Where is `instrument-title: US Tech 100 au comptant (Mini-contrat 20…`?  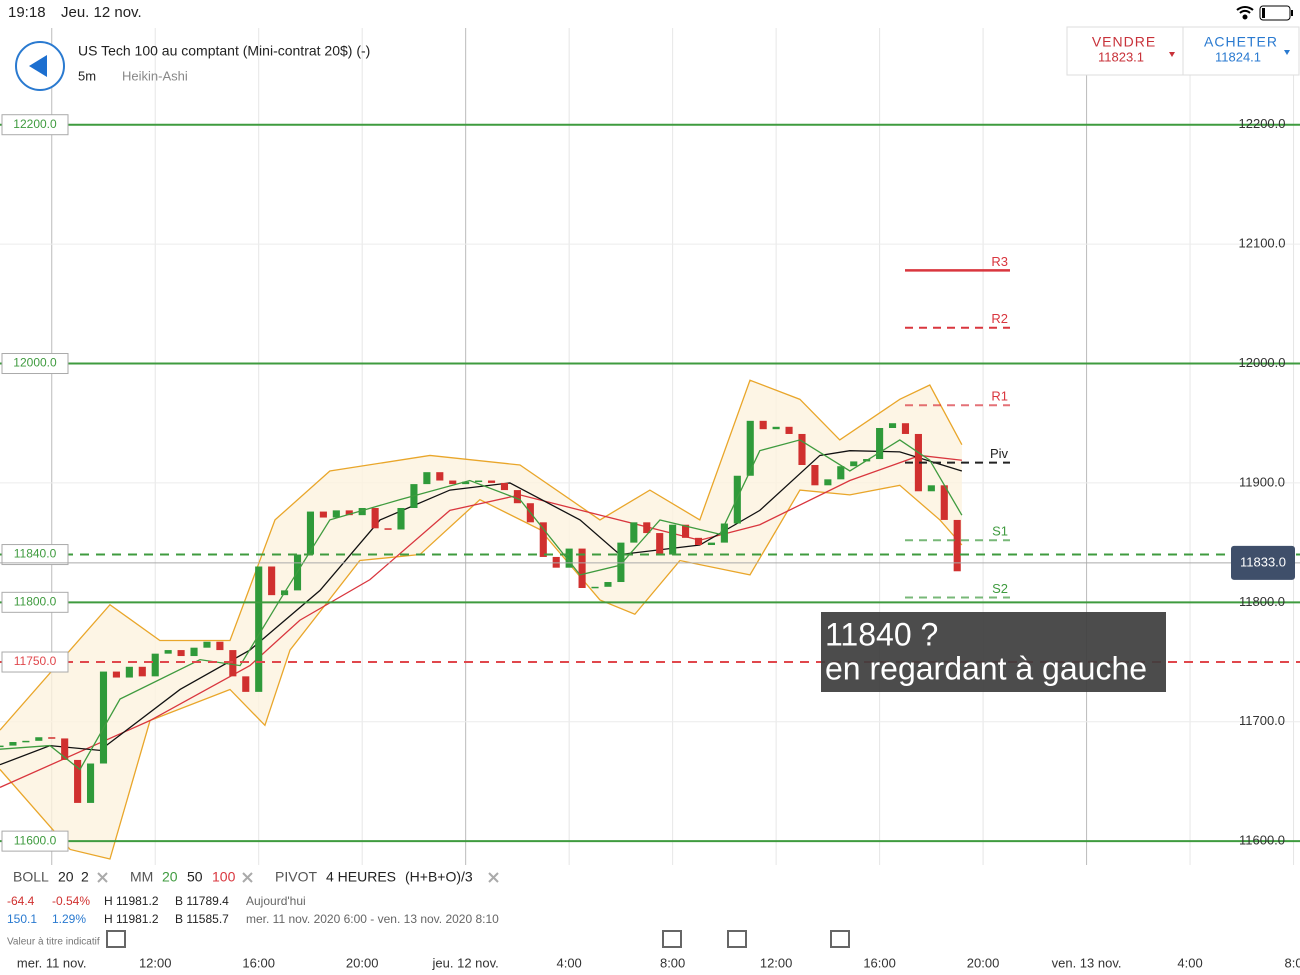
instrument-title: US Tech 100 au comptant (Mini-contrat 20… is located at coordinates (224, 51).